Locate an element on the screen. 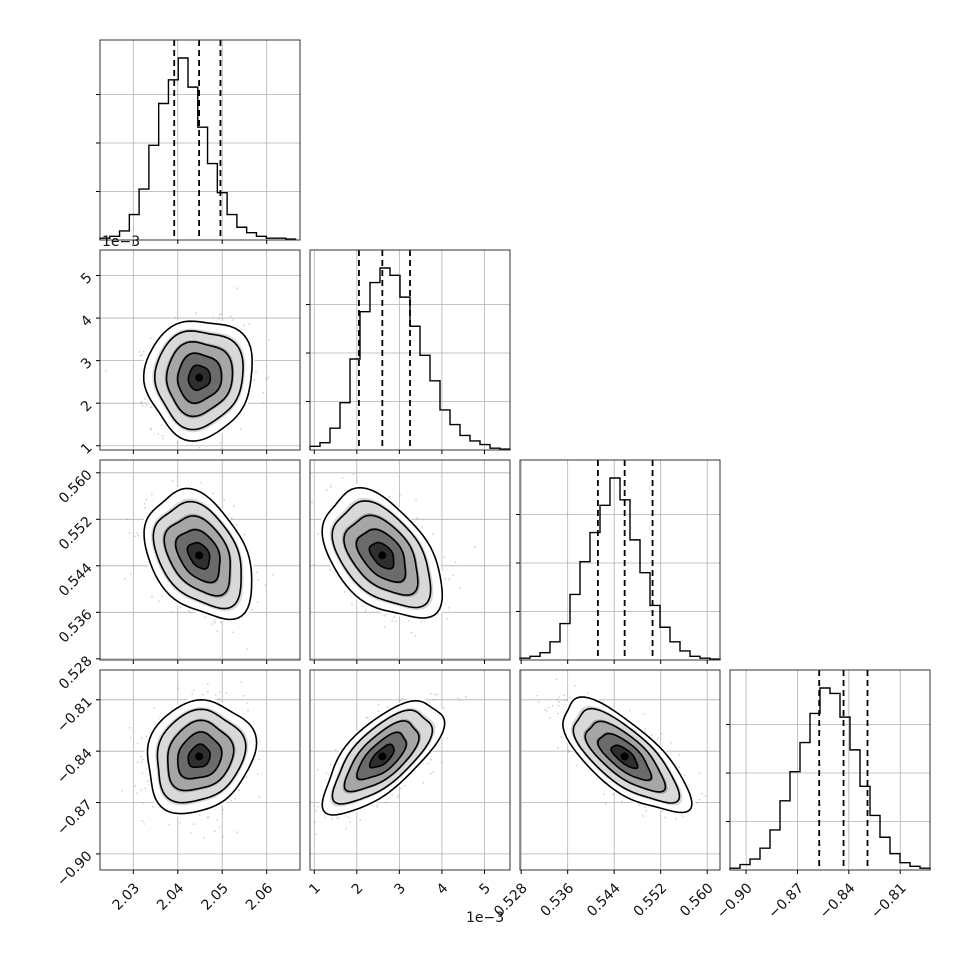 The image size is (970, 970). density-peak is located at coordinates (382, 555).